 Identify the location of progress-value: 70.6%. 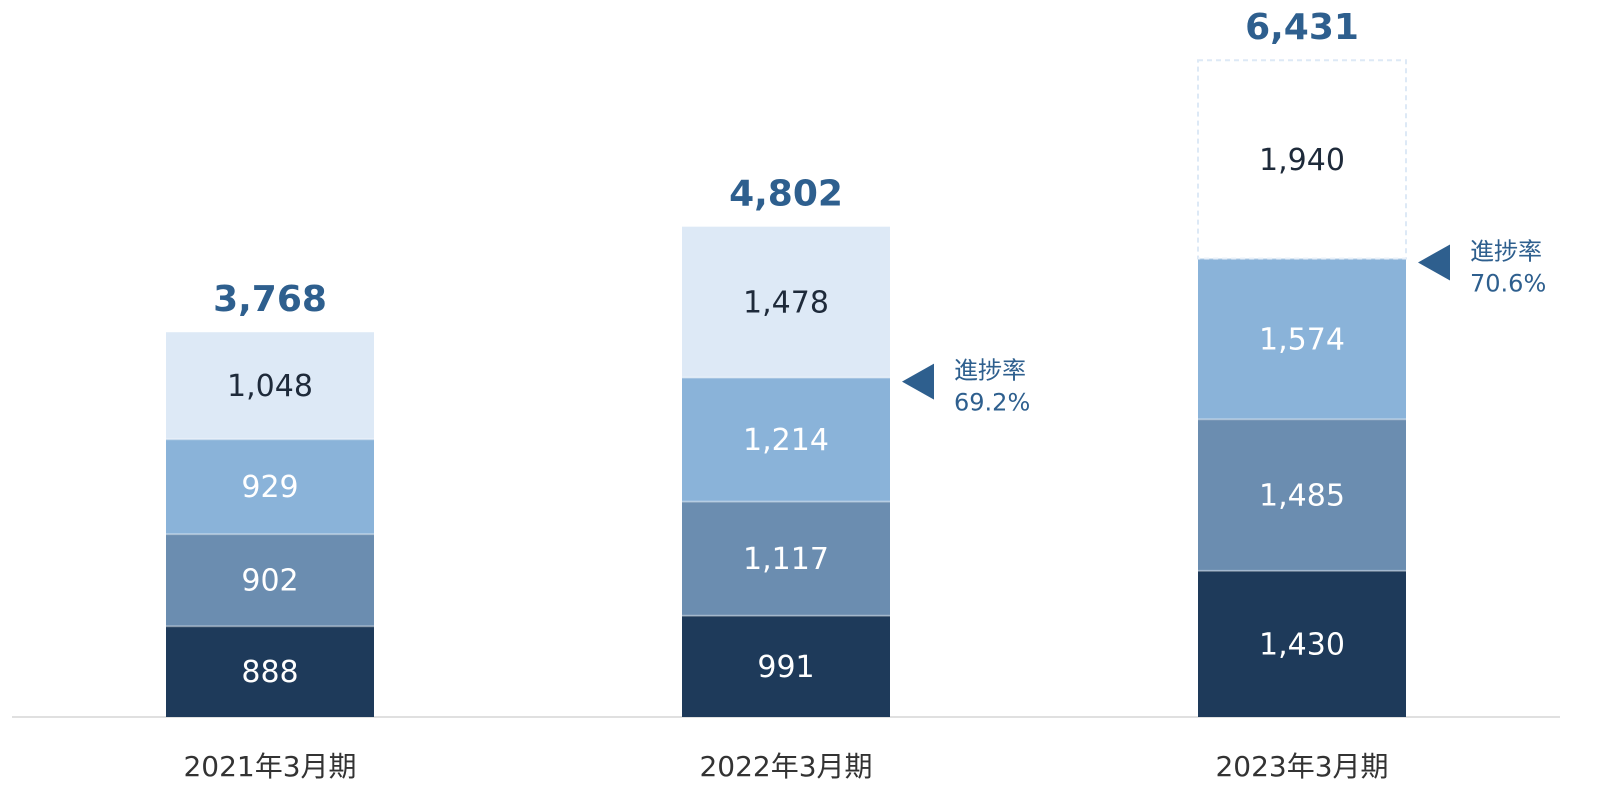
(1508, 283).